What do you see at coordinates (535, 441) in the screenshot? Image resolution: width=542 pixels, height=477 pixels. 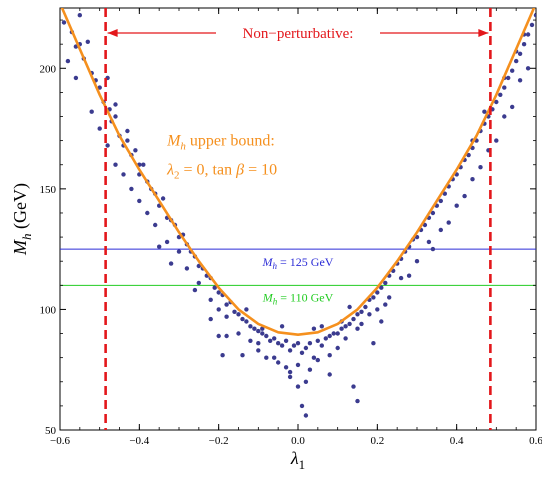 I see `x-tick-label: 0.6` at bounding box center [535, 441].